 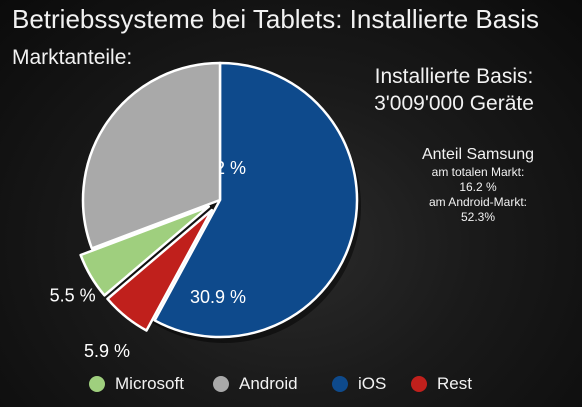 What do you see at coordinates (454, 76) in the screenshot?
I see `installed-base-label: Installierte Basis:` at bounding box center [454, 76].